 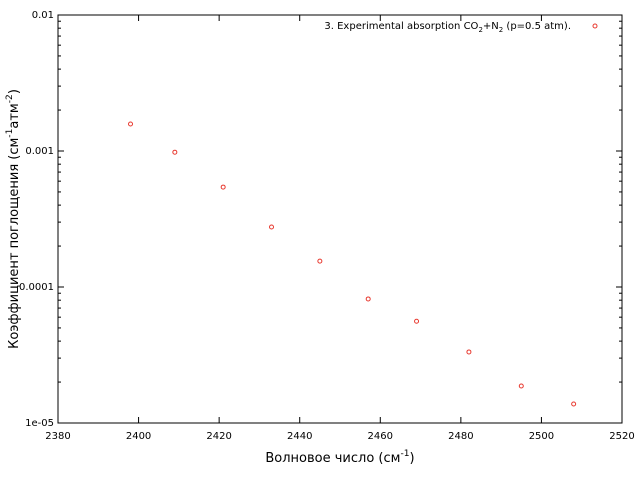 I want to click on y-tick-label: 1e-05, so click(x=39, y=423).